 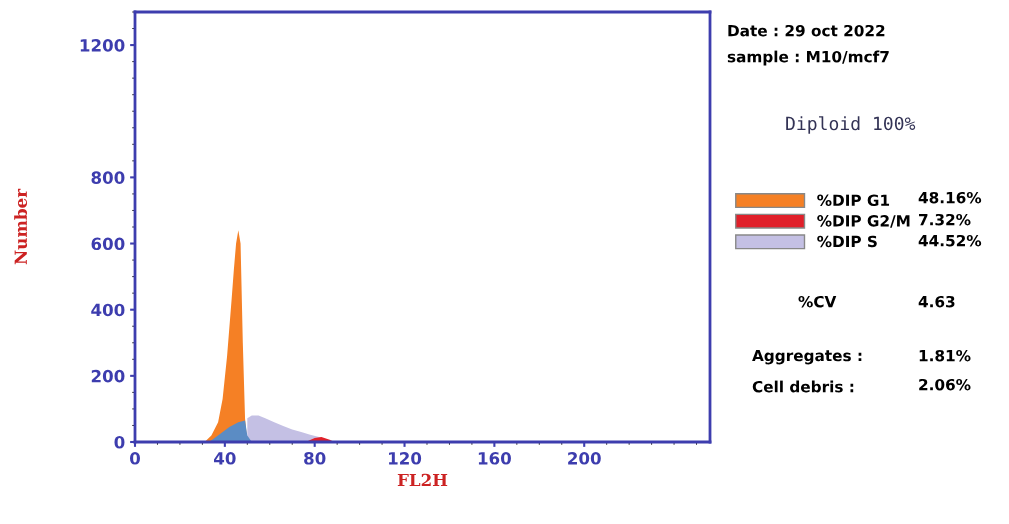 What do you see at coordinates (806, 30) in the screenshot?
I see `text: Date : 29 oct 2022` at bounding box center [806, 30].